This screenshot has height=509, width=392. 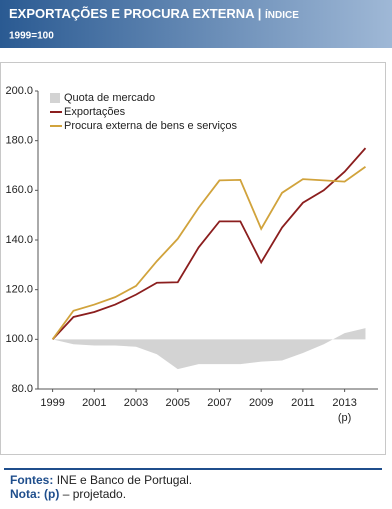 What do you see at coordinates (101, 480) in the screenshot?
I see `sources: Fontes: INE e Banco de Portugal.` at bounding box center [101, 480].